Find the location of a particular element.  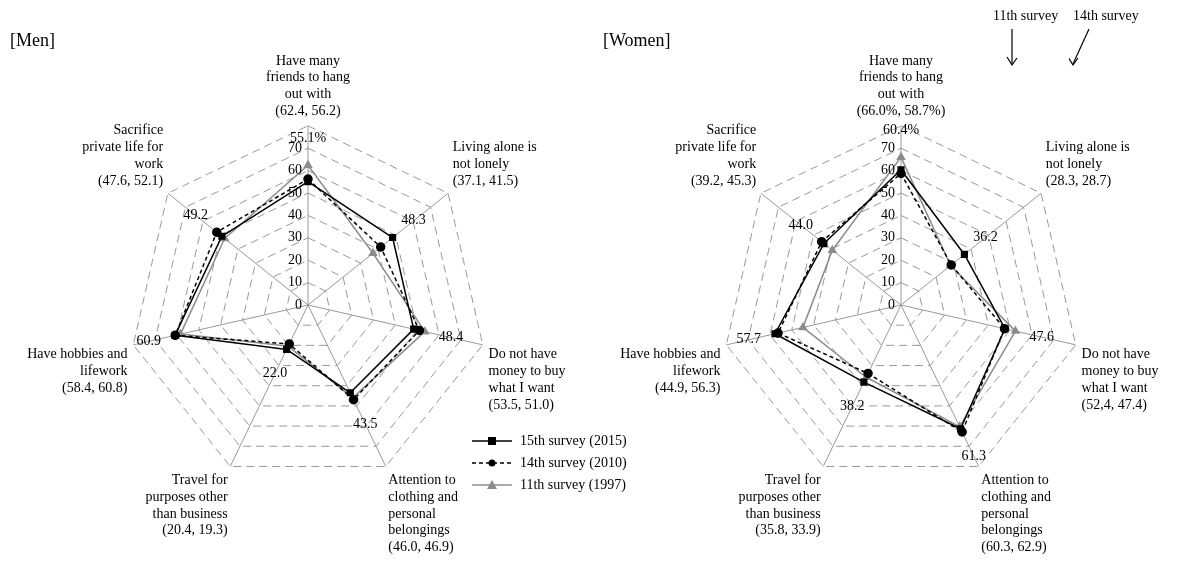

y-tick-label: 50 is located at coordinates (888, 192).